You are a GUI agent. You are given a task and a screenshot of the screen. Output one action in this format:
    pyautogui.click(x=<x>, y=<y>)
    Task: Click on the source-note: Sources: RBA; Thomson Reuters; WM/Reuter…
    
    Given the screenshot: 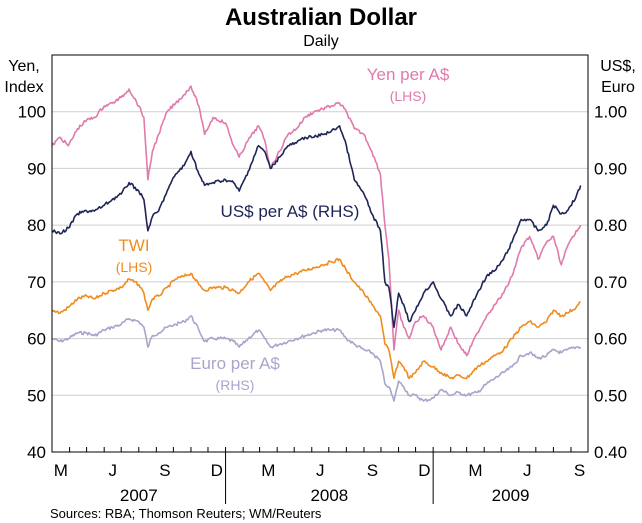 What is the action you would take?
    pyautogui.click(x=186, y=513)
    